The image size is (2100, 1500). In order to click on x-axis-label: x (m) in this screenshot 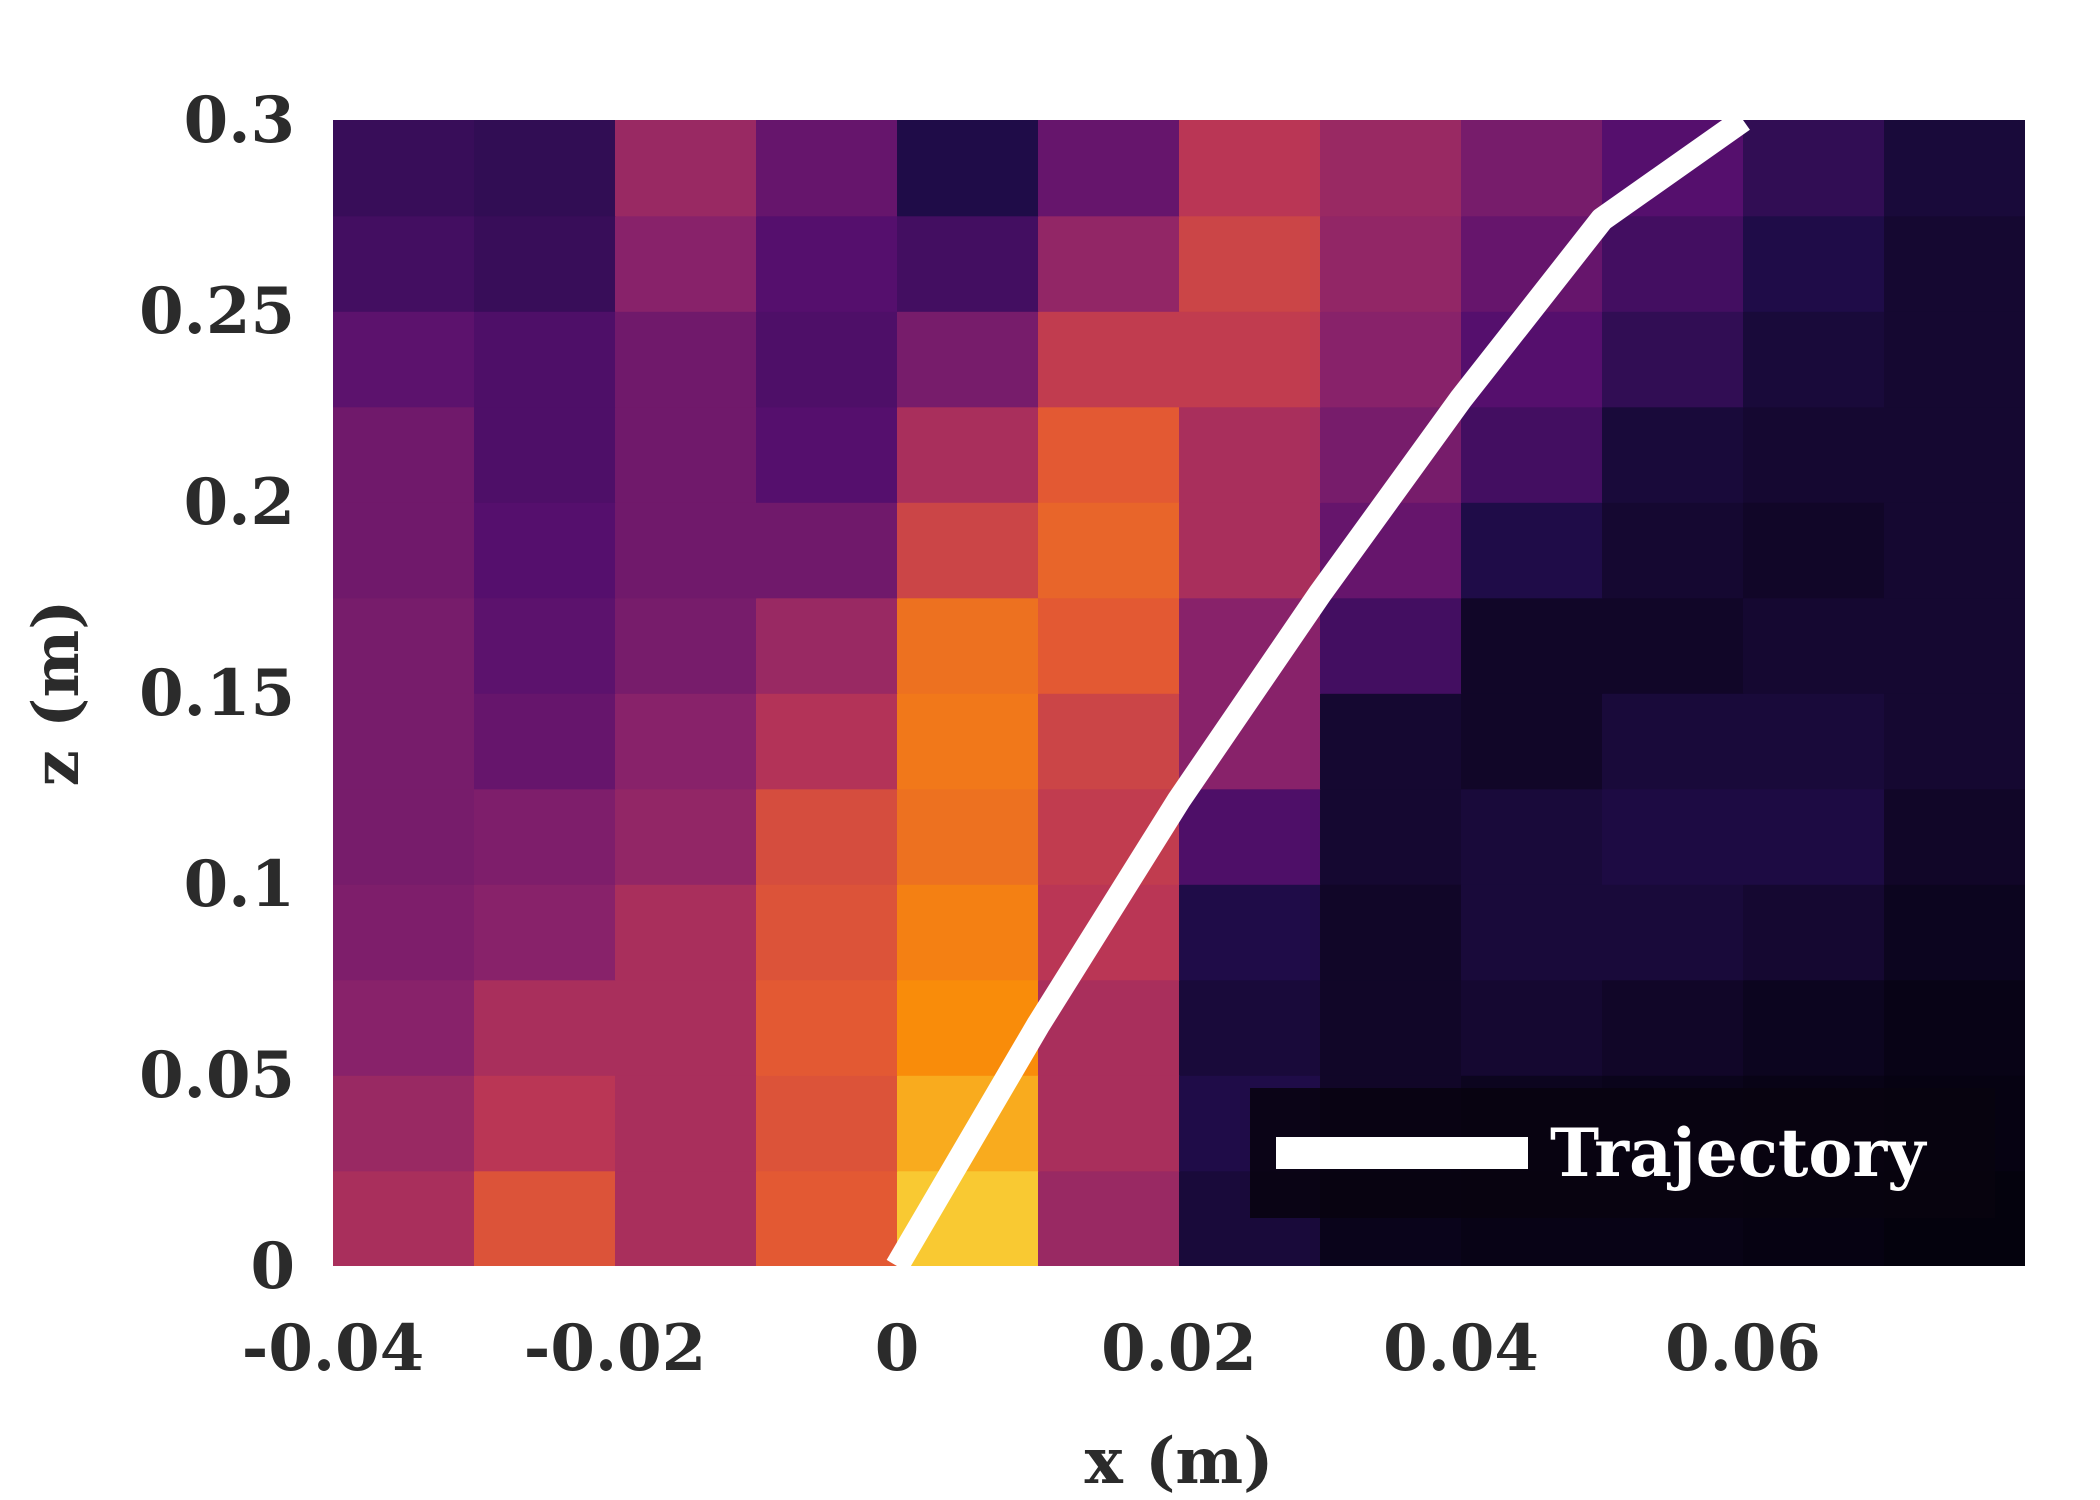, I will do `click(1179, 1461)`.